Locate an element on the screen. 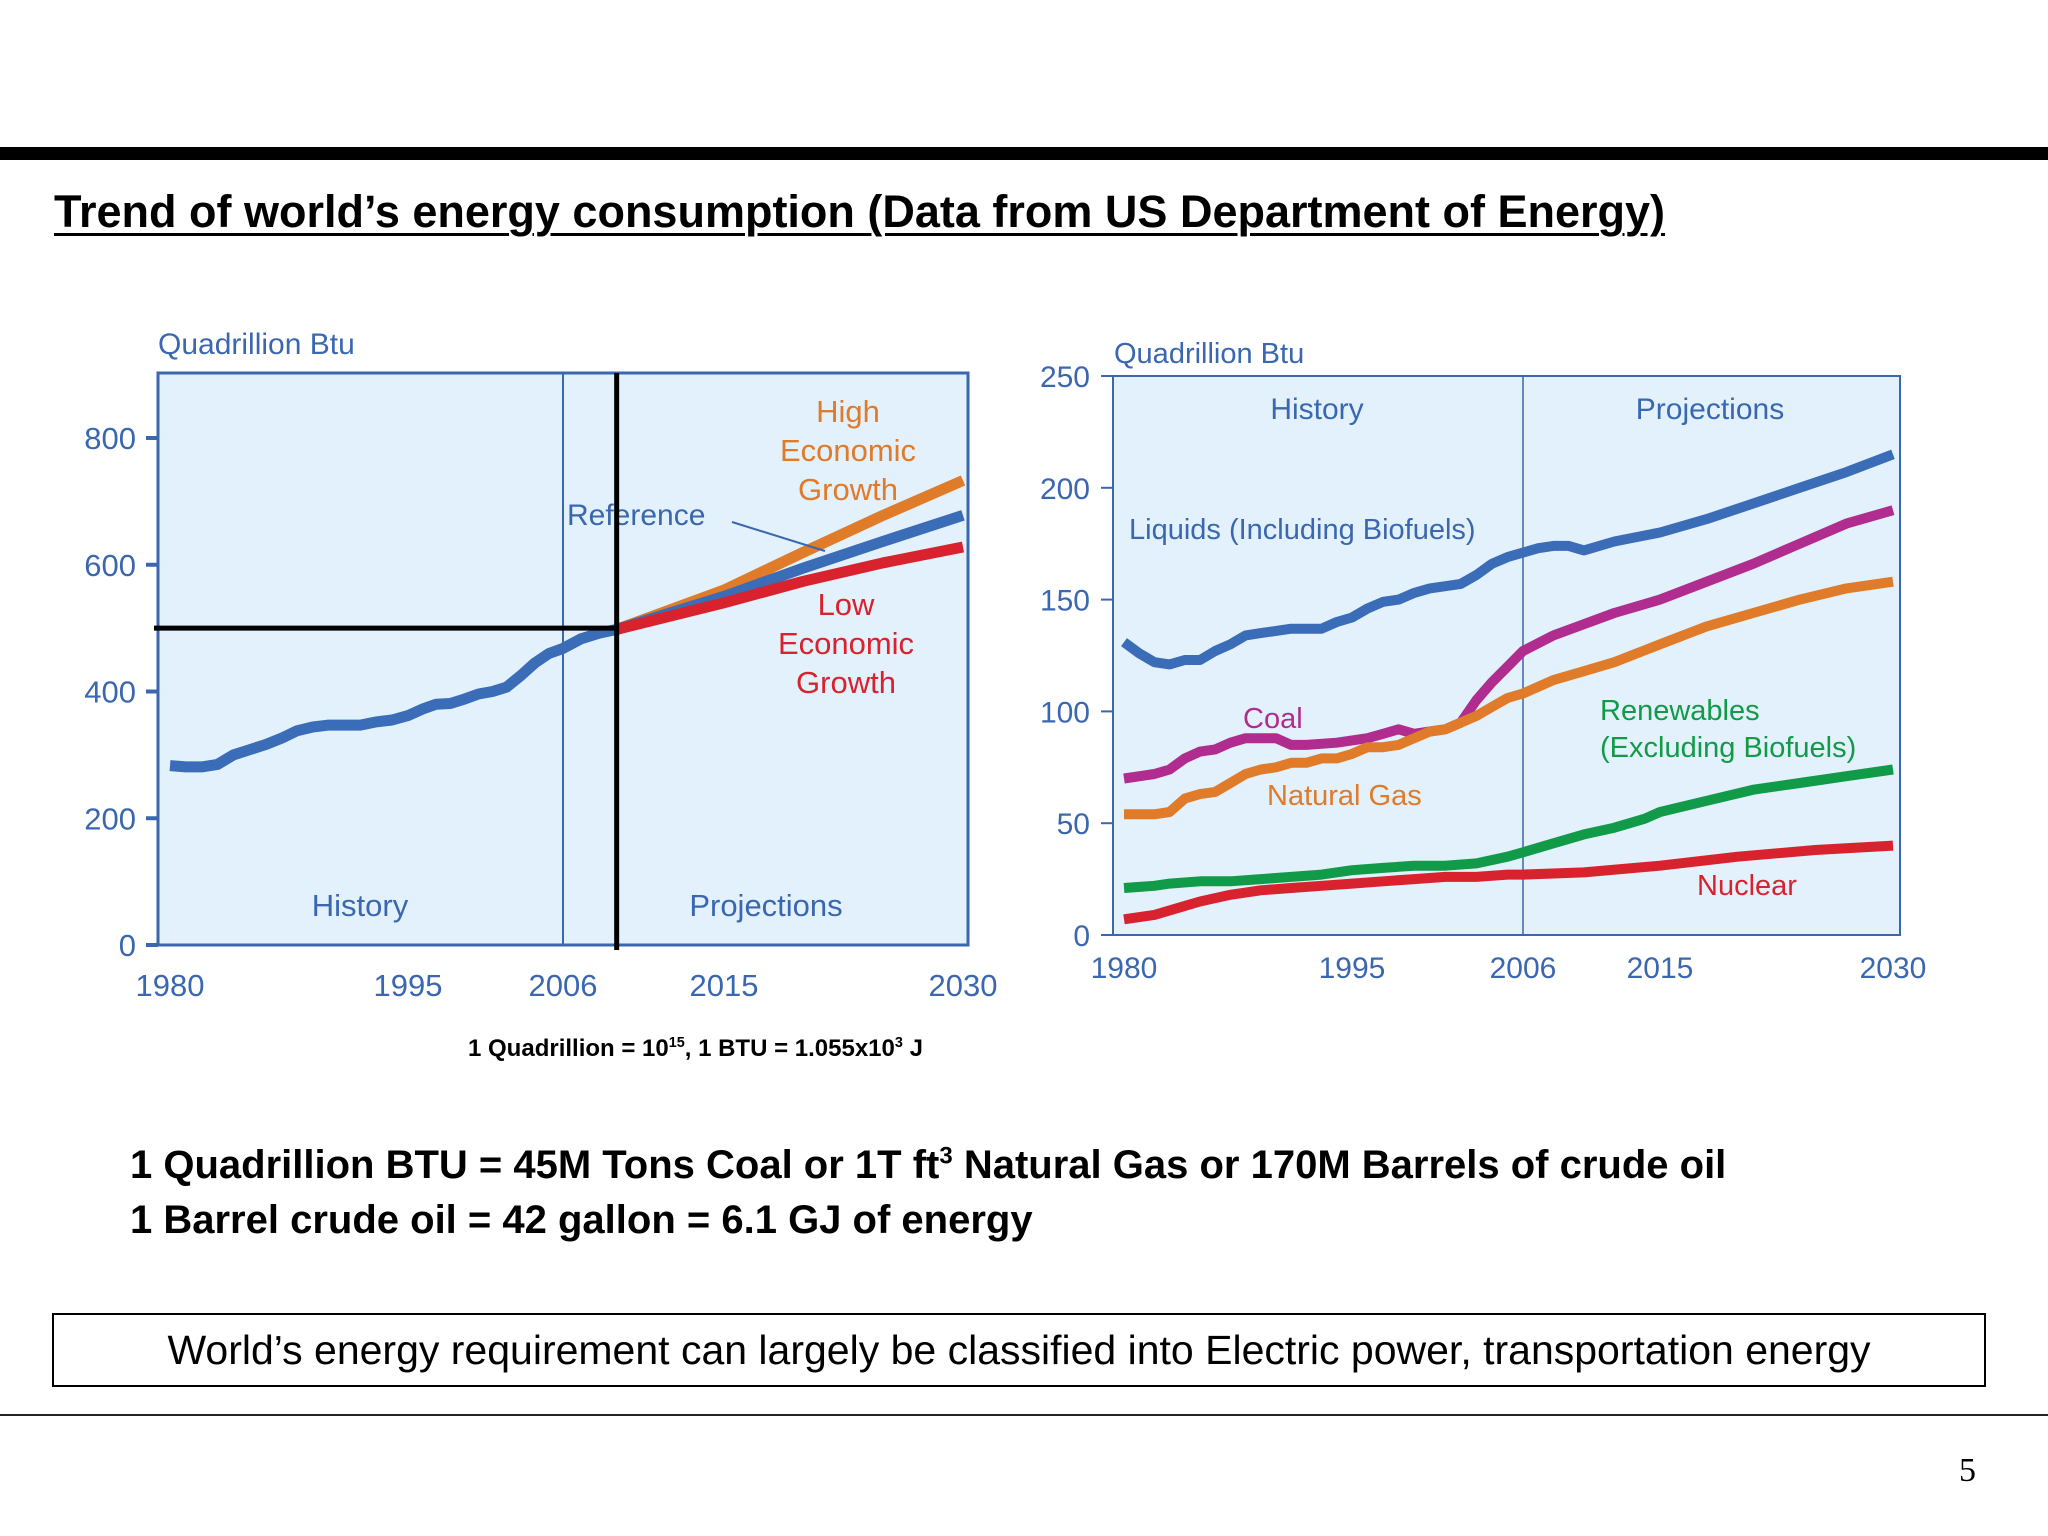 Image resolution: width=2048 pixels, height=1536 pixels. reference-leader-line is located at coordinates (778, 536).